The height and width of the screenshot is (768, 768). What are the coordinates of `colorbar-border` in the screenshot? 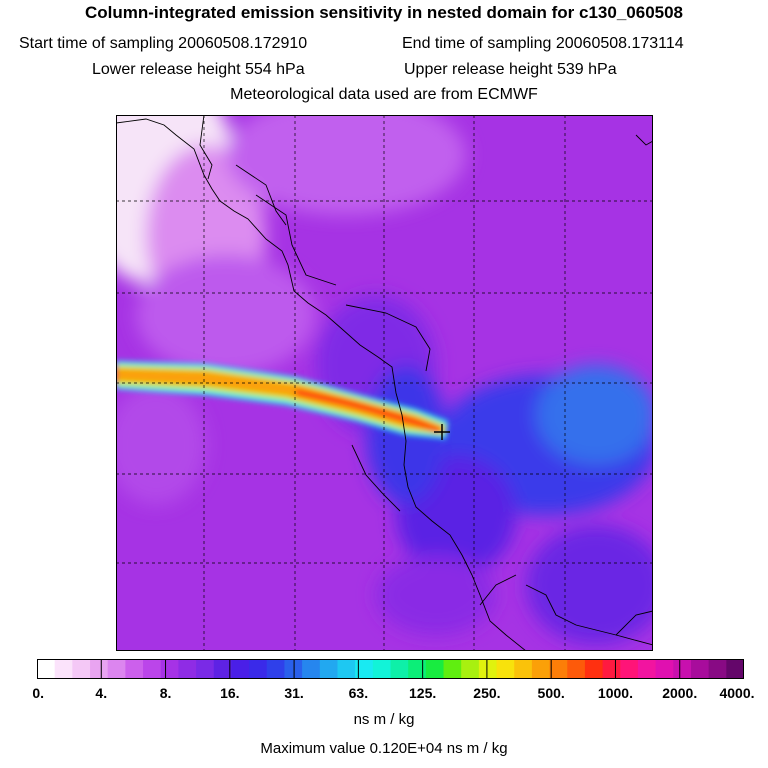 It's located at (390, 669).